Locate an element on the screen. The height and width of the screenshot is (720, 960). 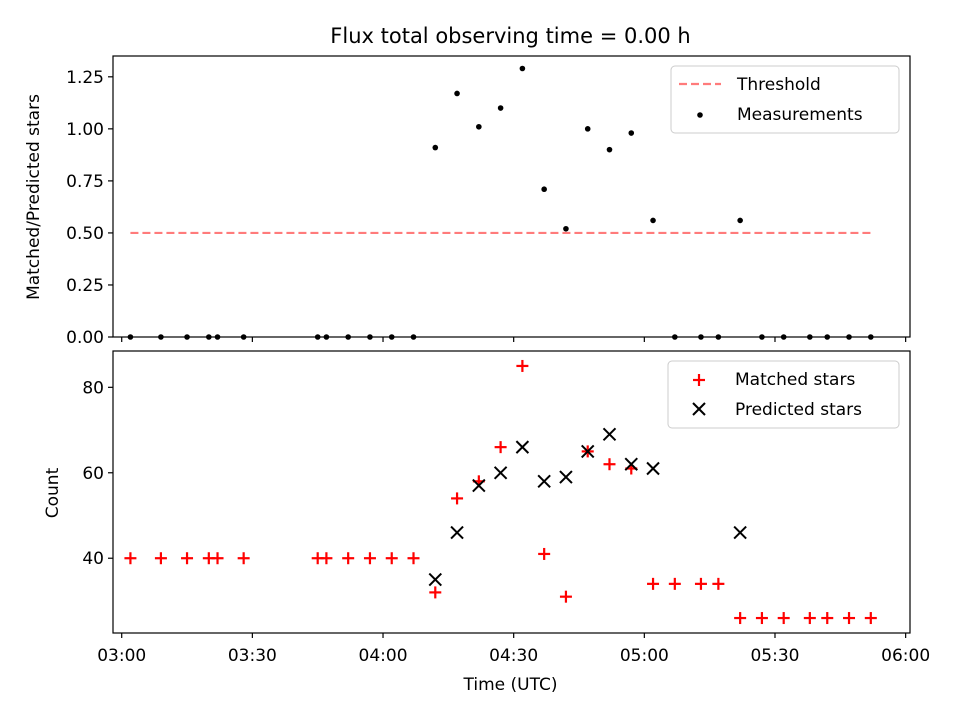
bottom-legend-box is located at coordinates (783, 394).